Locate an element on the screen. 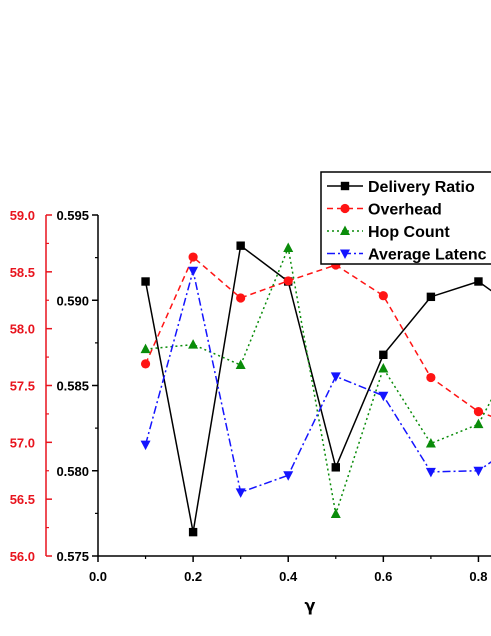 This screenshot has height=636, width=491. legend-label: Hop Count is located at coordinates (409, 232).